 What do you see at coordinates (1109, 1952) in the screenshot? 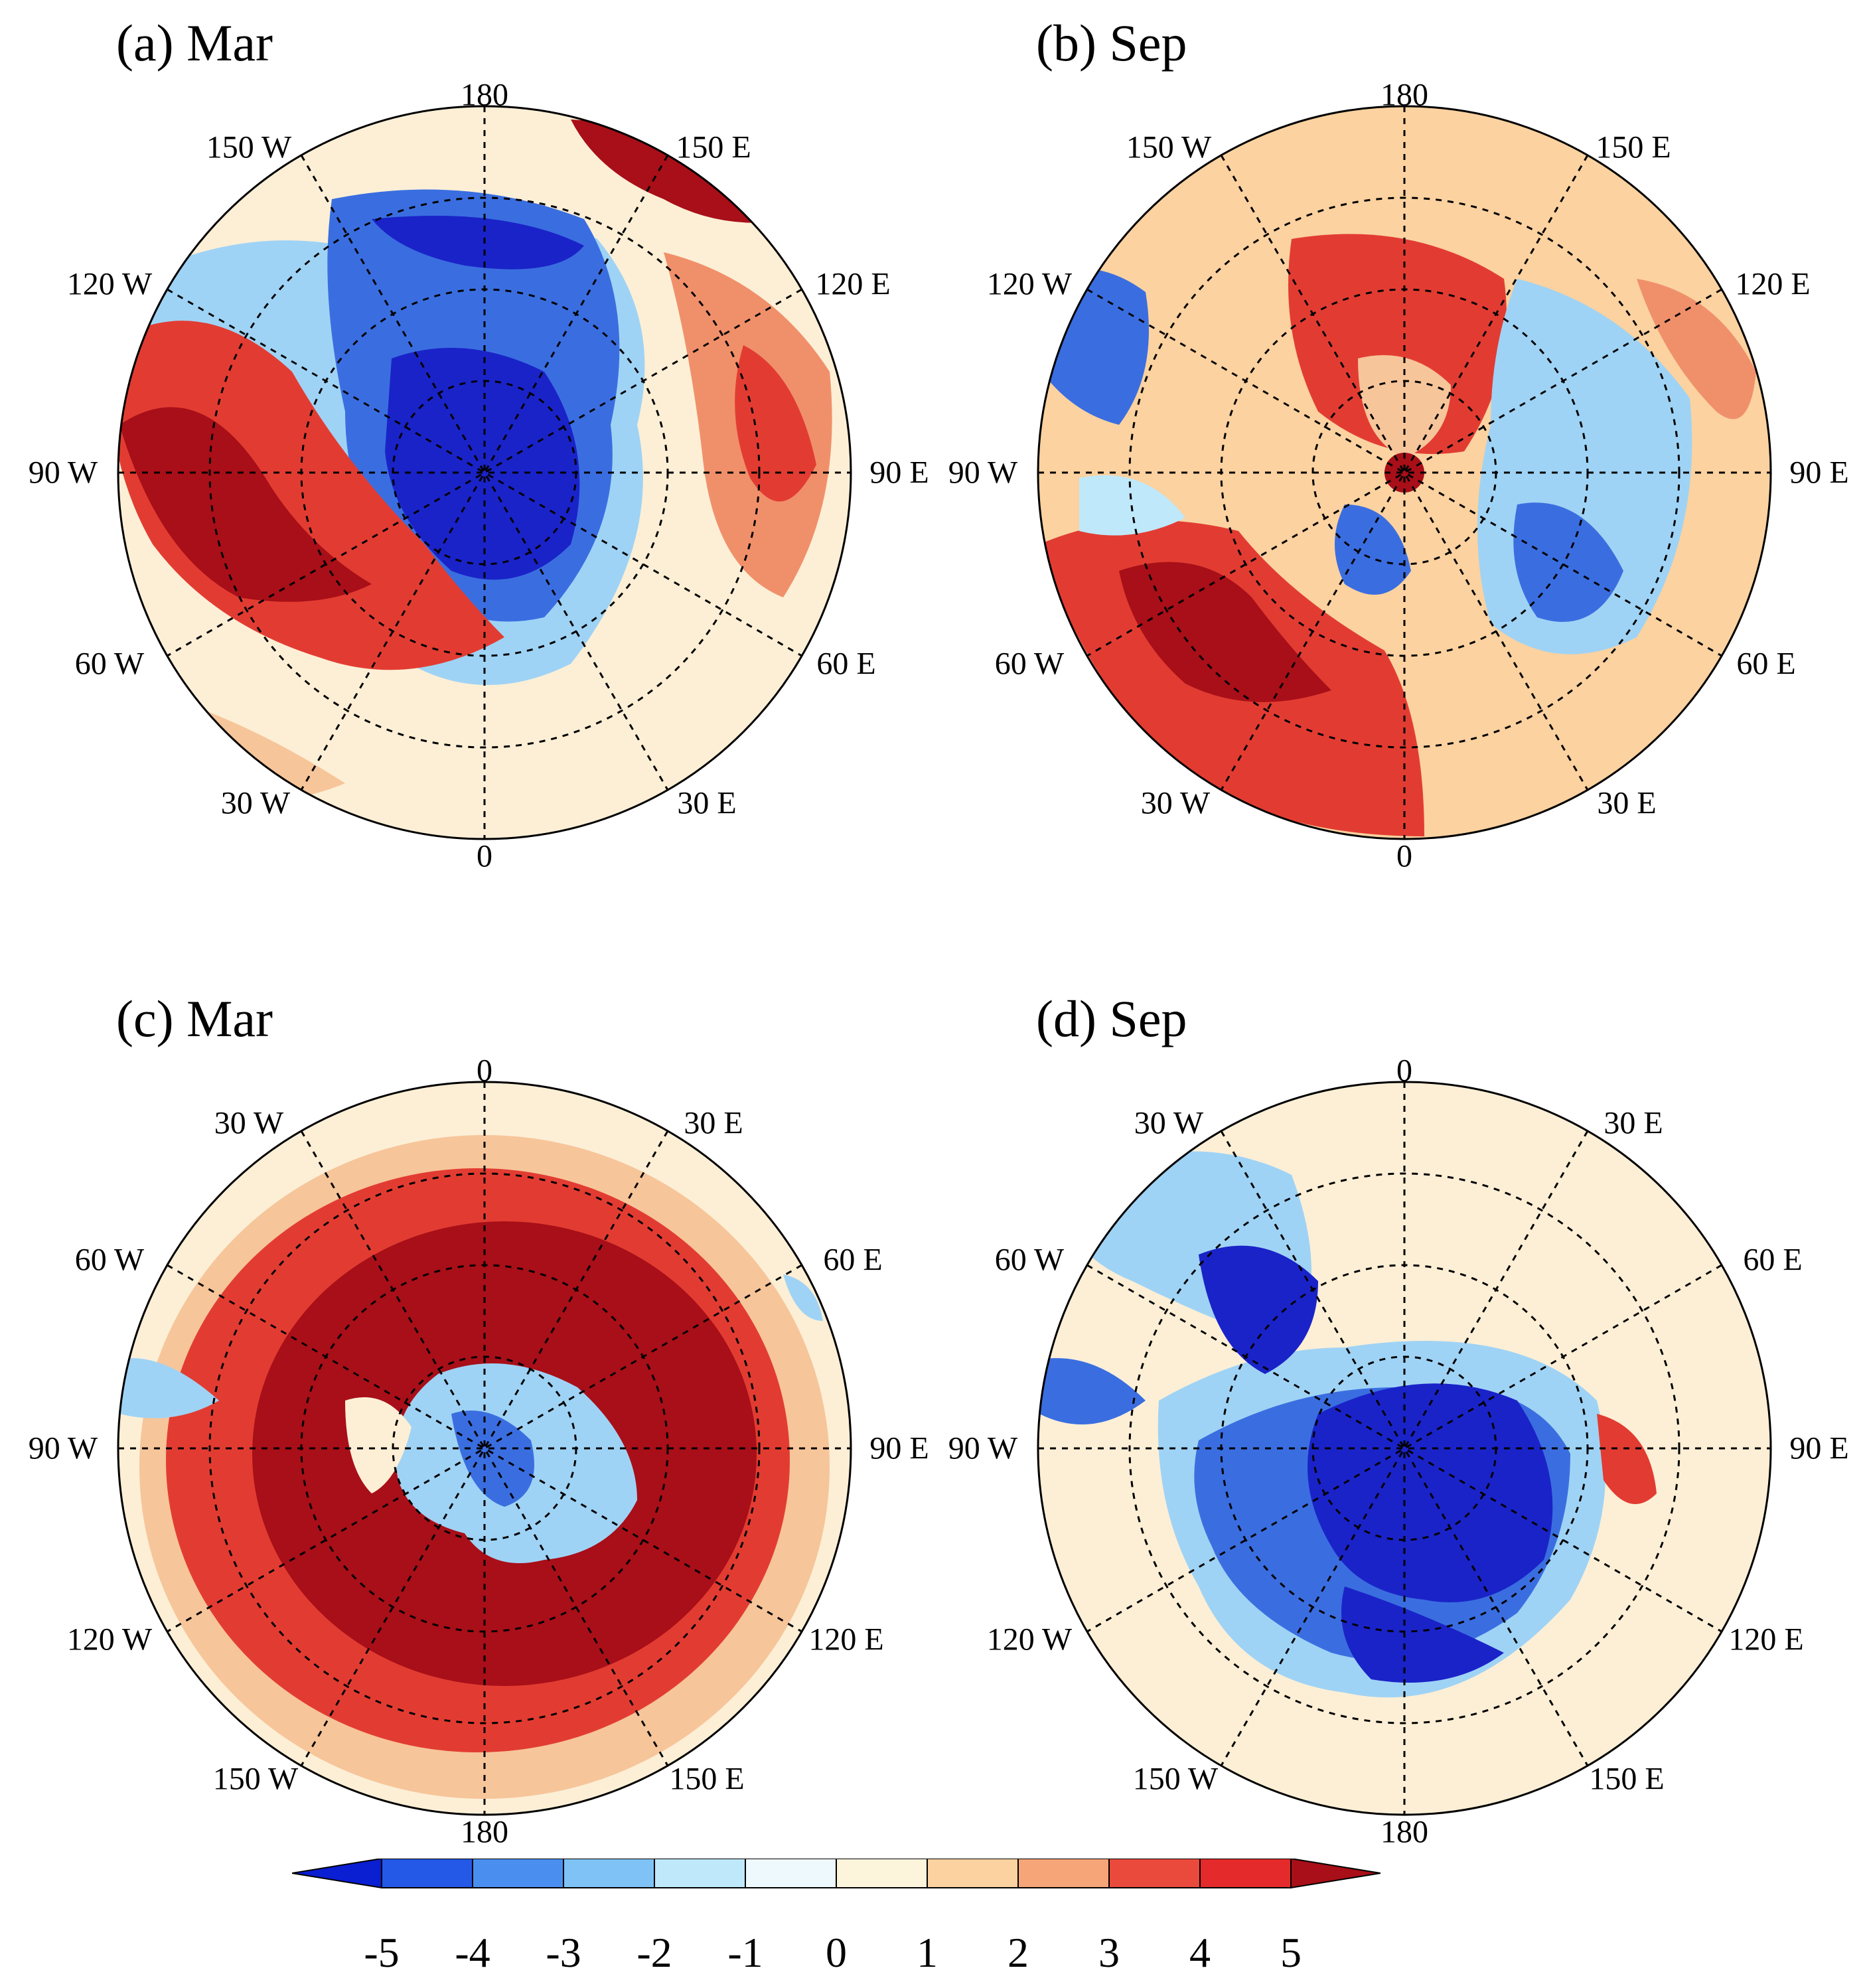
I see `colorbar-tick-label: 3` at bounding box center [1109, 1952].